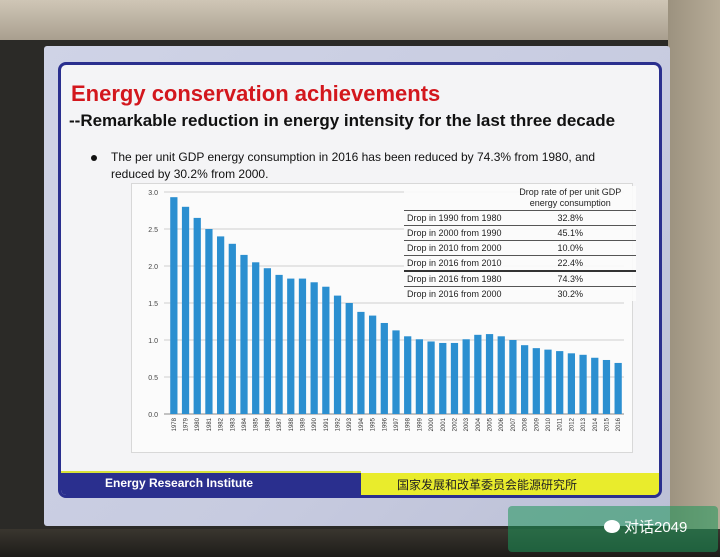 This screenshot has width=720, height=557. Describe the element at coordinates (570, 248) in the screenshot. I see `row-value: 10.0%` at that location.